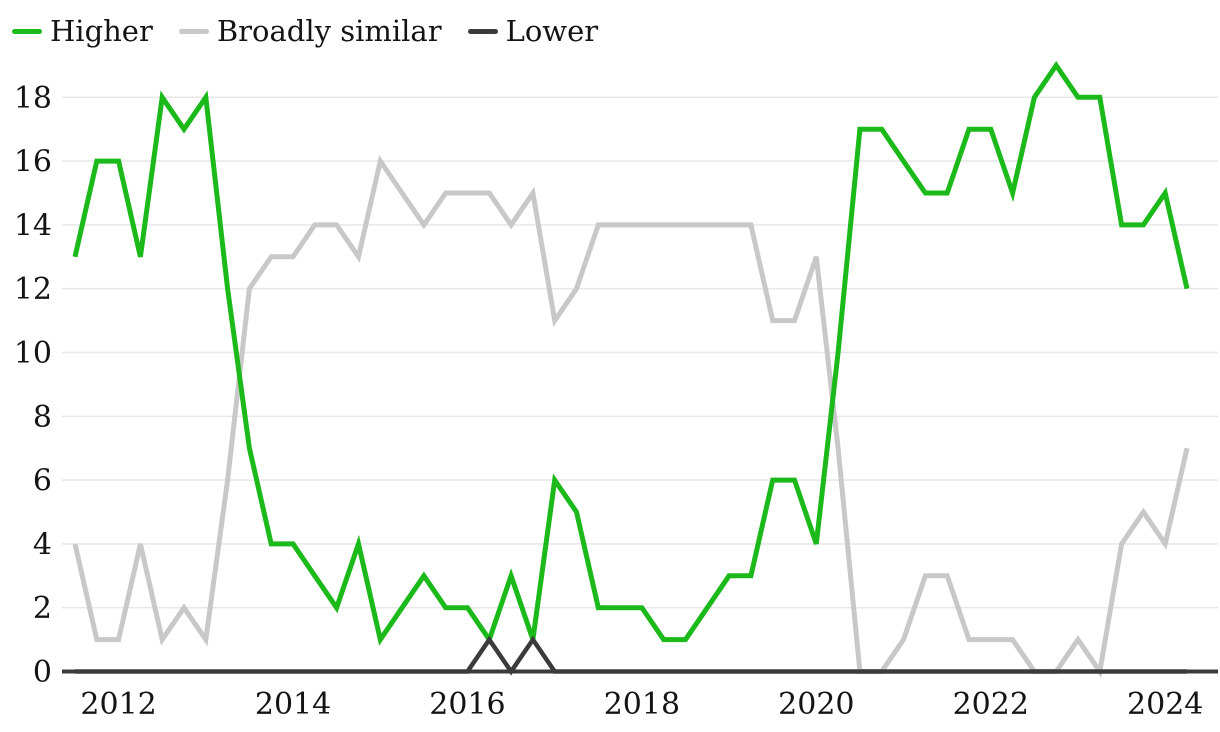 This screenshot has width=1220, height=732. What do you see at coordinates (33, 289) in the screenshot?
I see `y-tick-label: 12` at bounding box center [33, 289].